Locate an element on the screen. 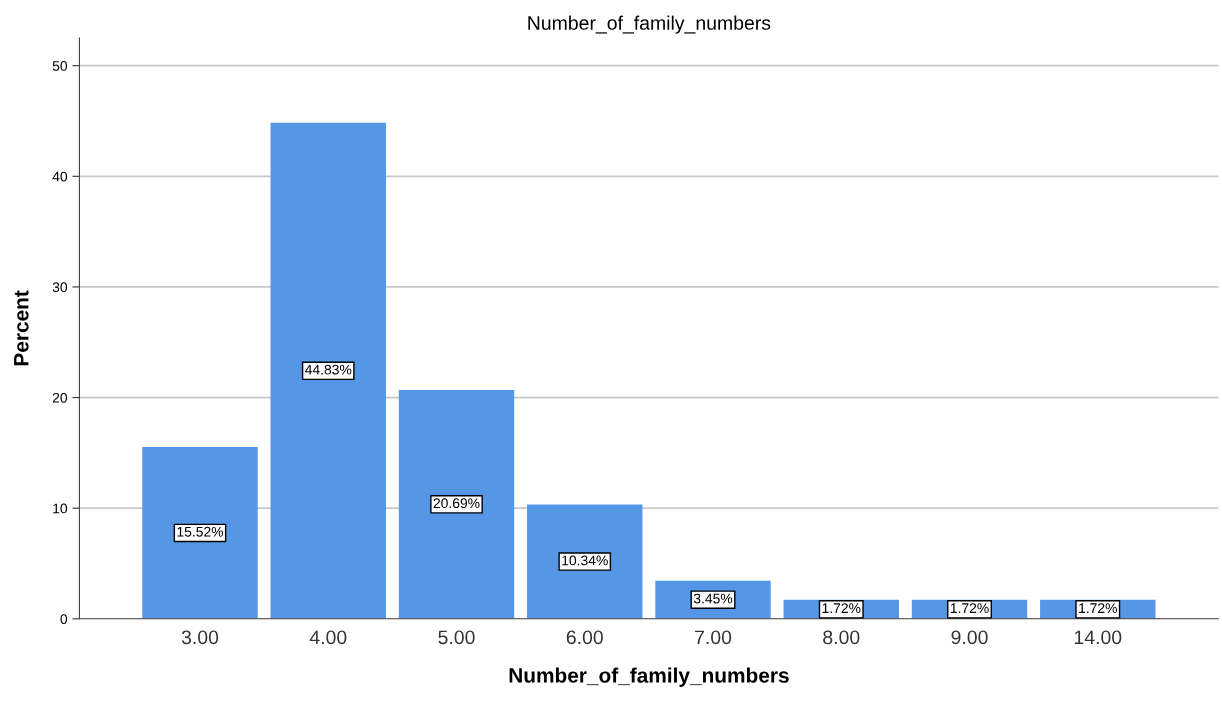 Image resolution: width=1222 pixels, height=704 pixels. y-tick-label: 40 is located at coordinates (60, 176).